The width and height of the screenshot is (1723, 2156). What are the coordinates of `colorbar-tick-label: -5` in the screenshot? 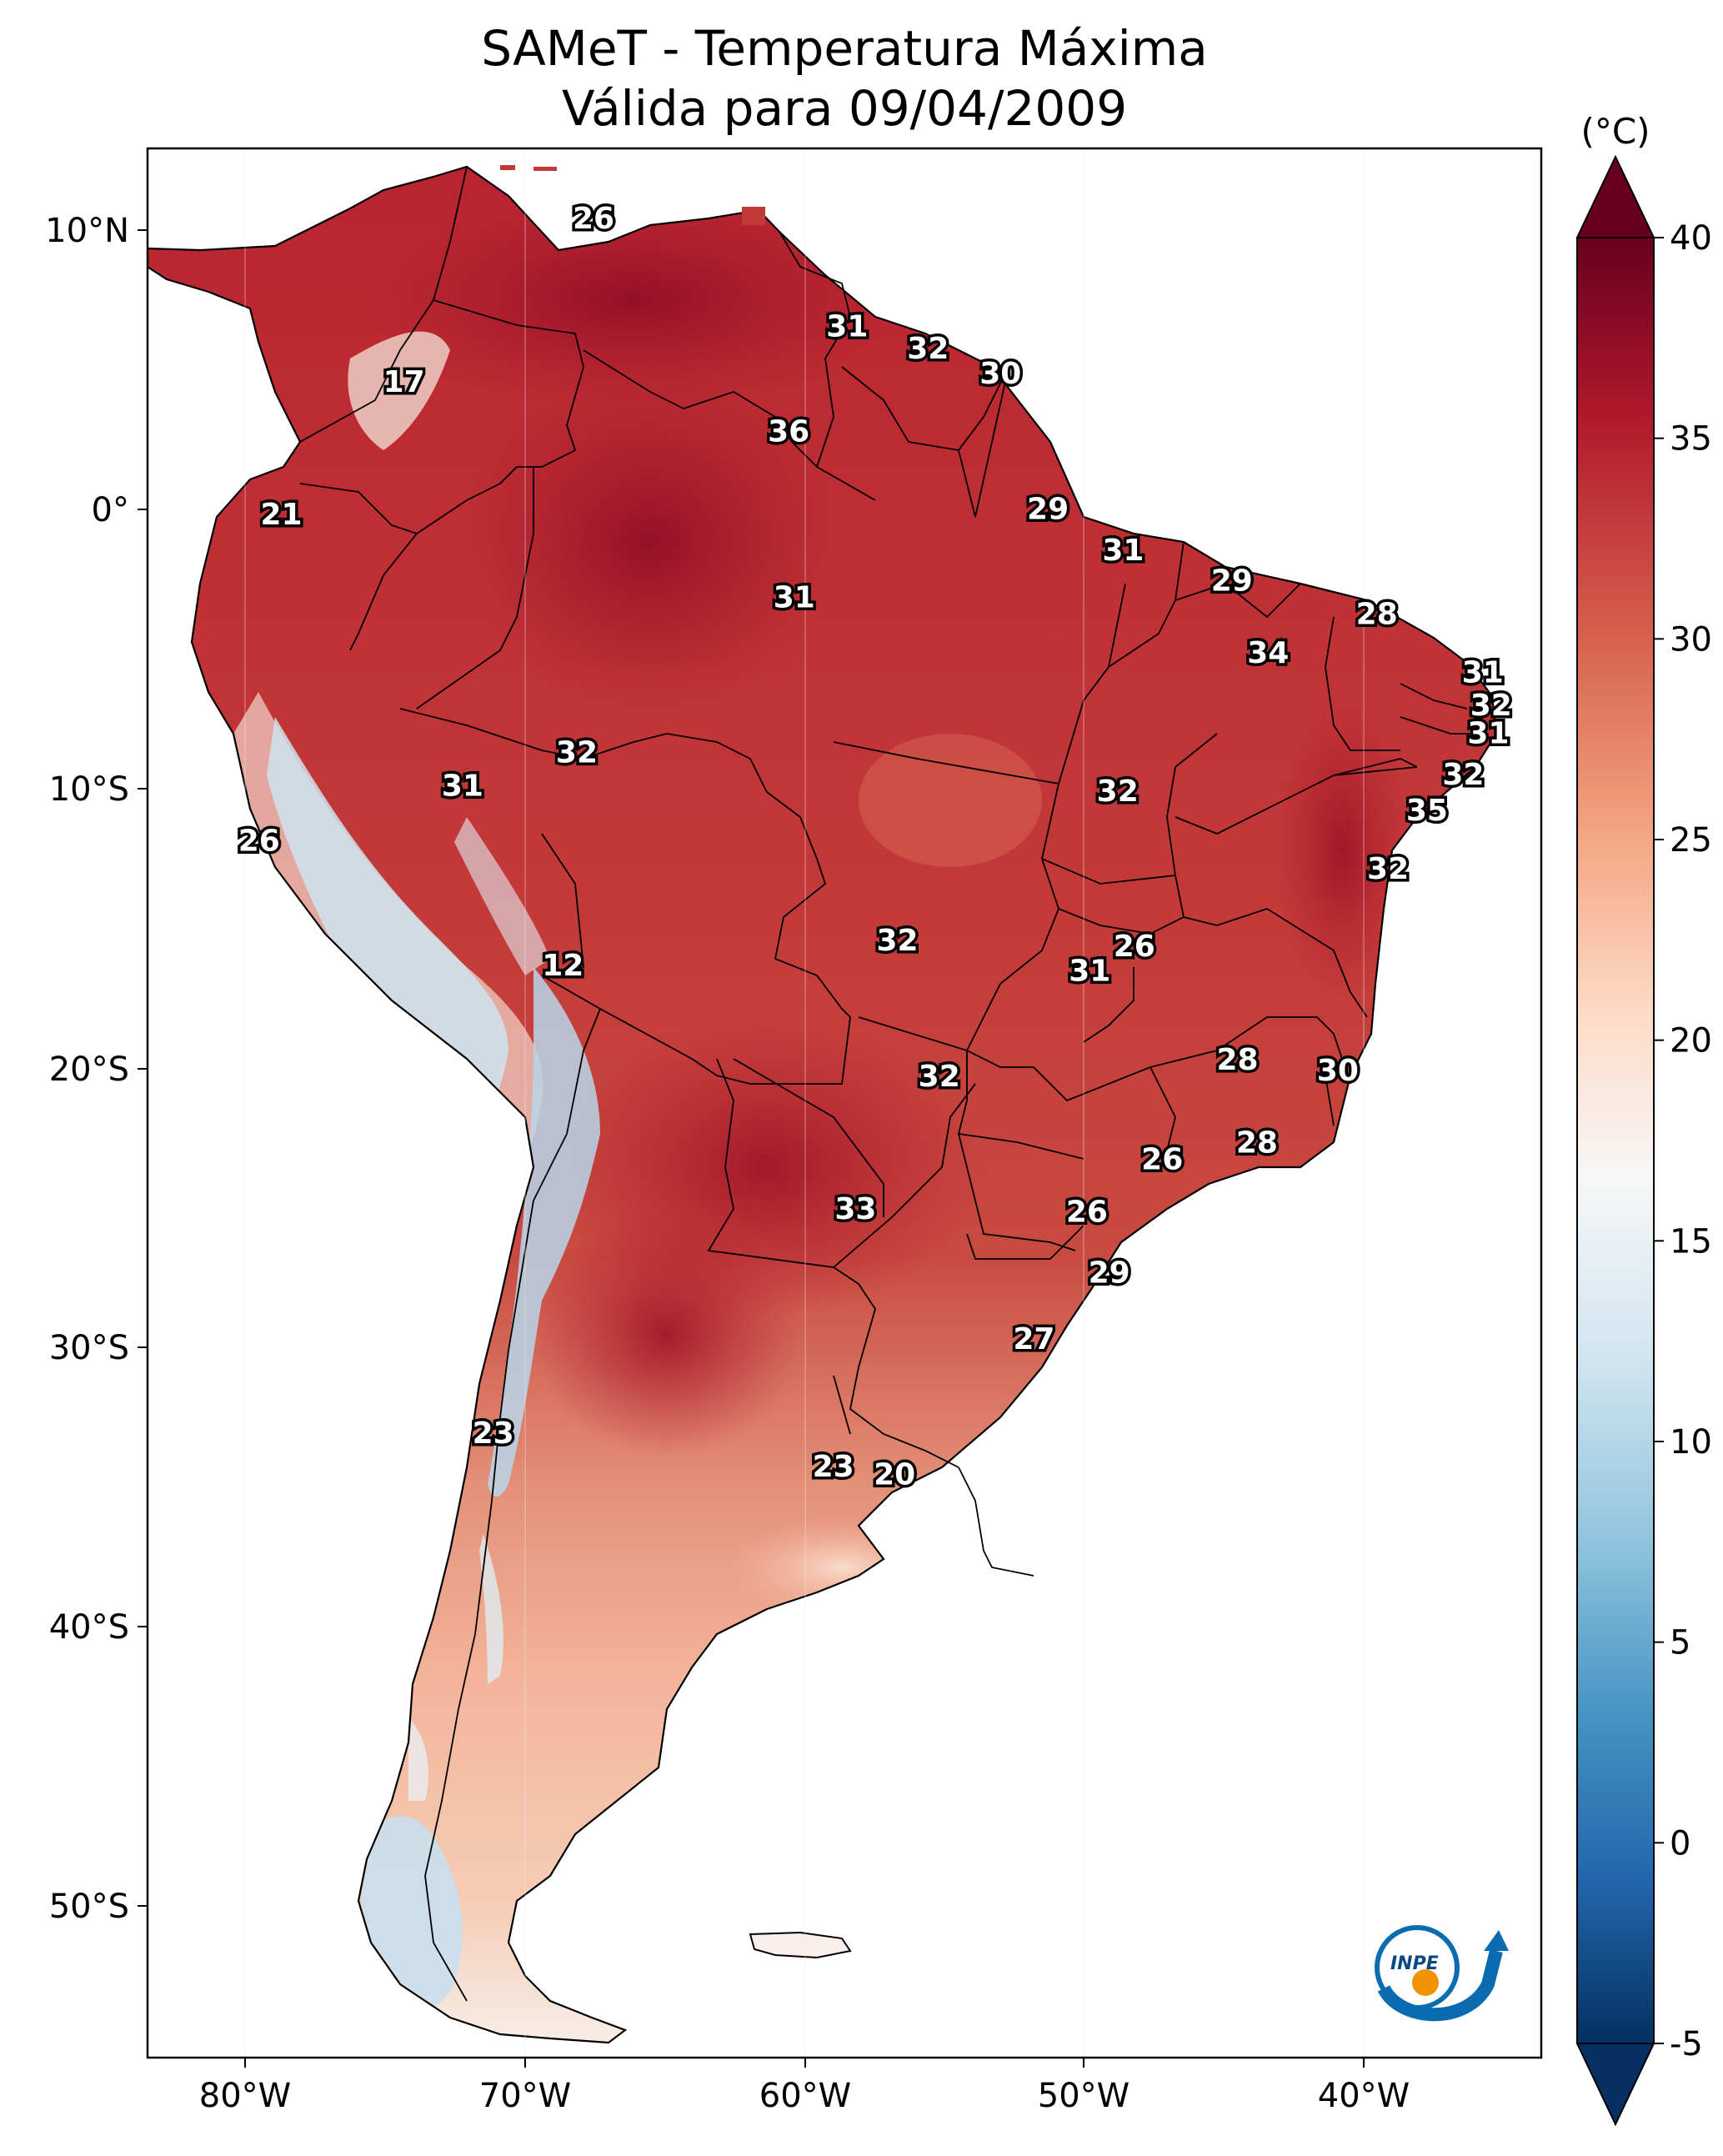 It's located at (1686, 2044).